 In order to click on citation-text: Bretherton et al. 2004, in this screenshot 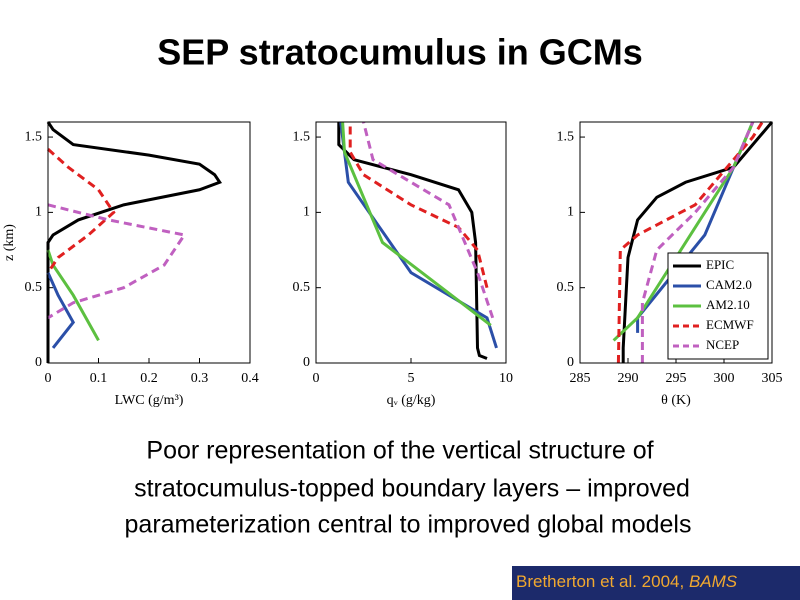, I will do `click(602, 581)`.